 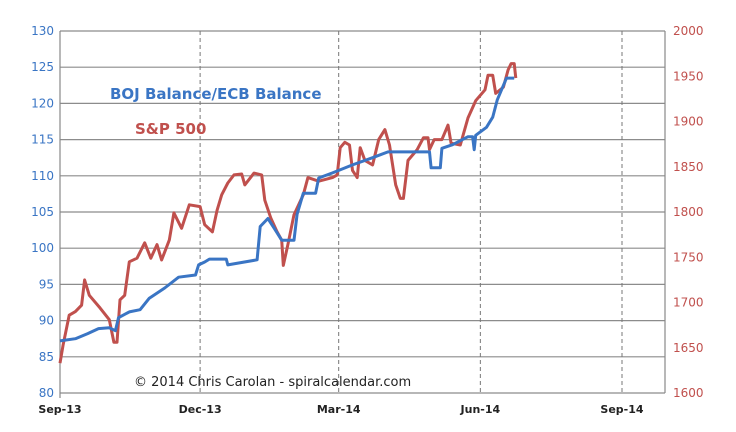 I want to click on right-axis-ticks: 1600 1650 1700 1750 1800 1850 1900 1950 2000, so click(x=688, y=212).